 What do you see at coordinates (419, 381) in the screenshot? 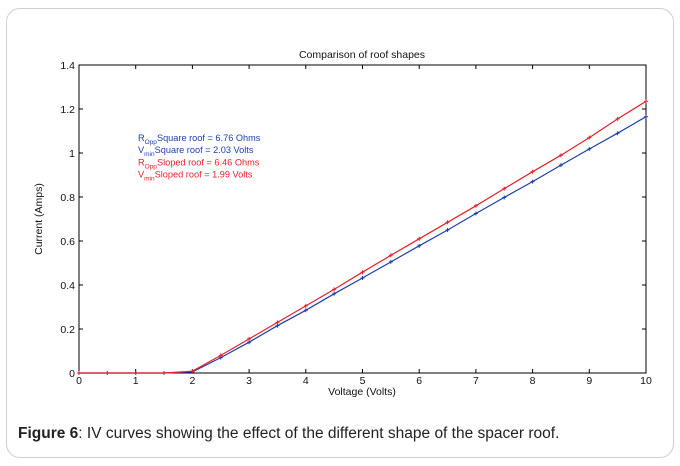
I see `x-tick-label: 6` at bounding box center [419, 381].